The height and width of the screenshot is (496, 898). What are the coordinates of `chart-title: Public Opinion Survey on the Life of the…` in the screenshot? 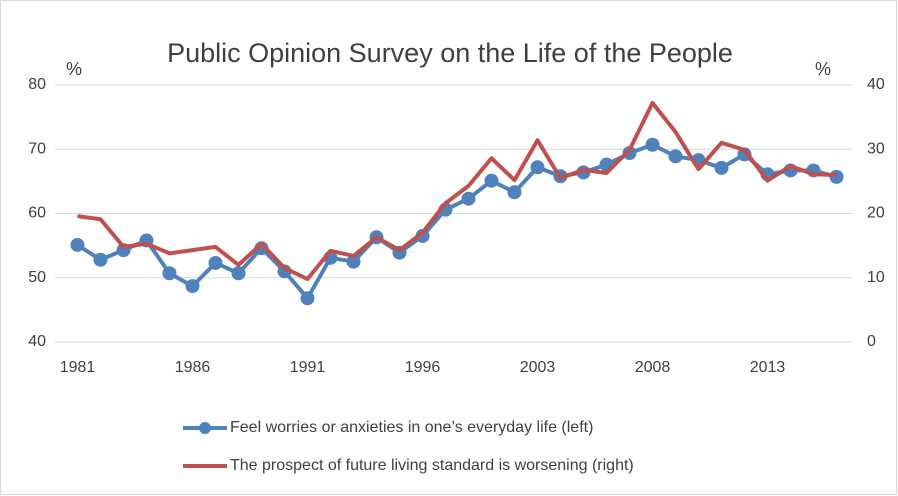 It's located at (450, 53).